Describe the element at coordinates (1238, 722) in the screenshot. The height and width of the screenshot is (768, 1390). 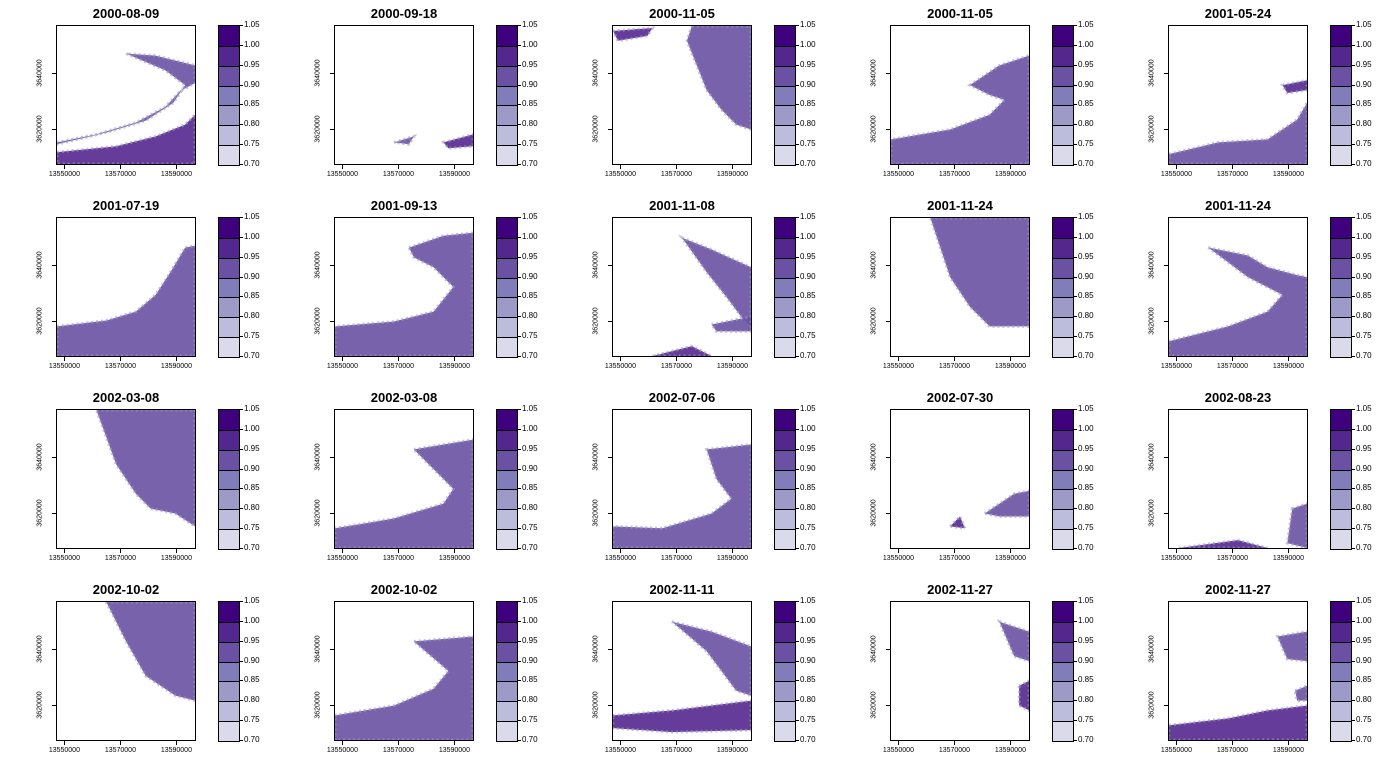
I see `heatmap-region-texture` at that location.